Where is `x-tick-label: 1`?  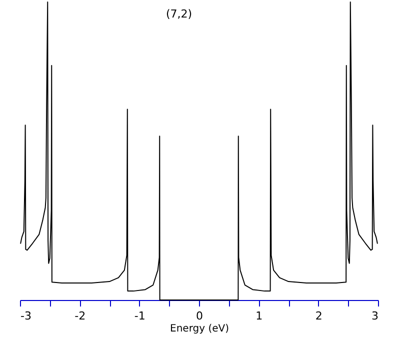
x-tick-label: 1 is located at coordinates (259, 316).